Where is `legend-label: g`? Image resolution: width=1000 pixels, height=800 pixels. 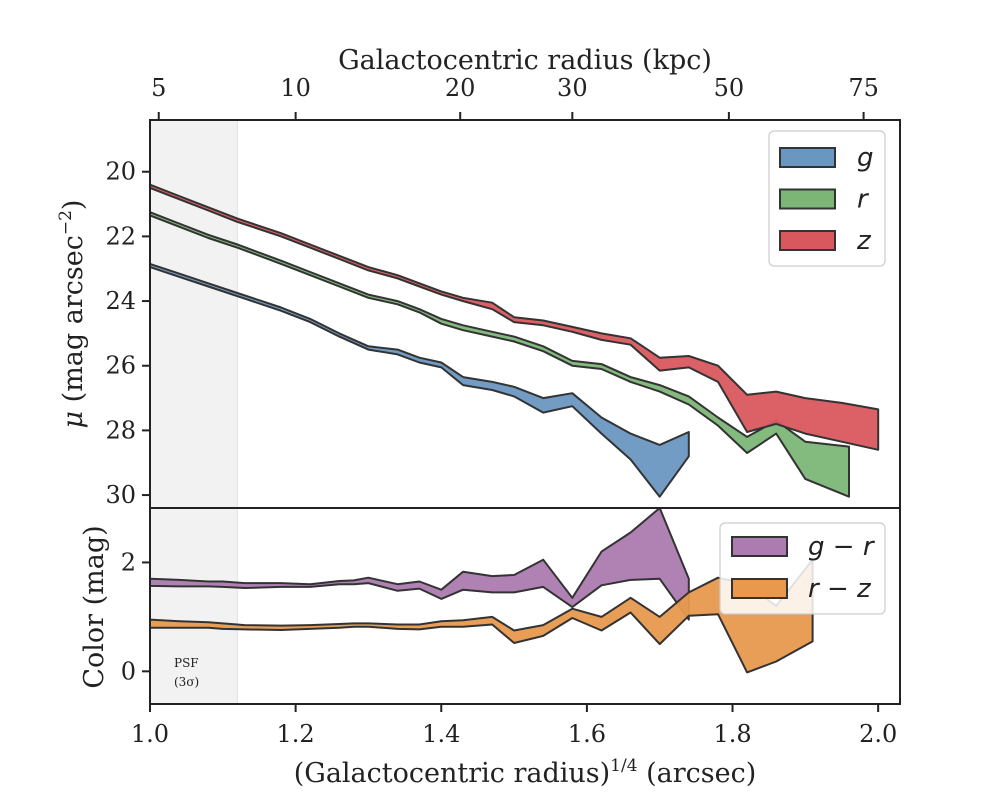 legend-label: g is located at coordinates (865, 158).